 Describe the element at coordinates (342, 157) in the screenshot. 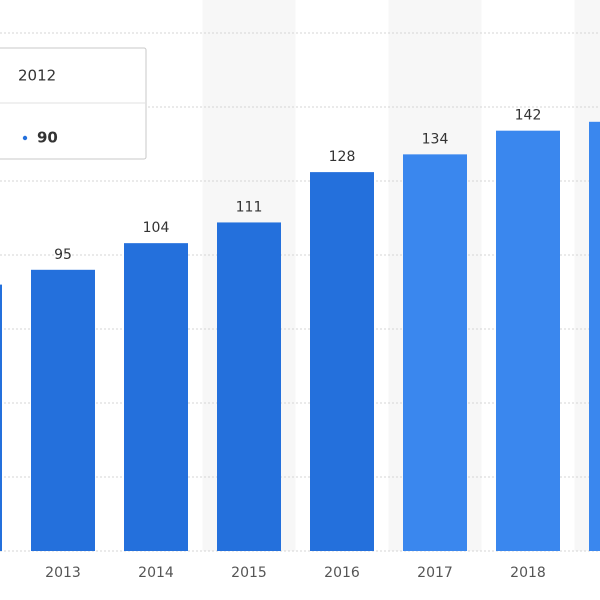

I see `value-label: 128` at that location.